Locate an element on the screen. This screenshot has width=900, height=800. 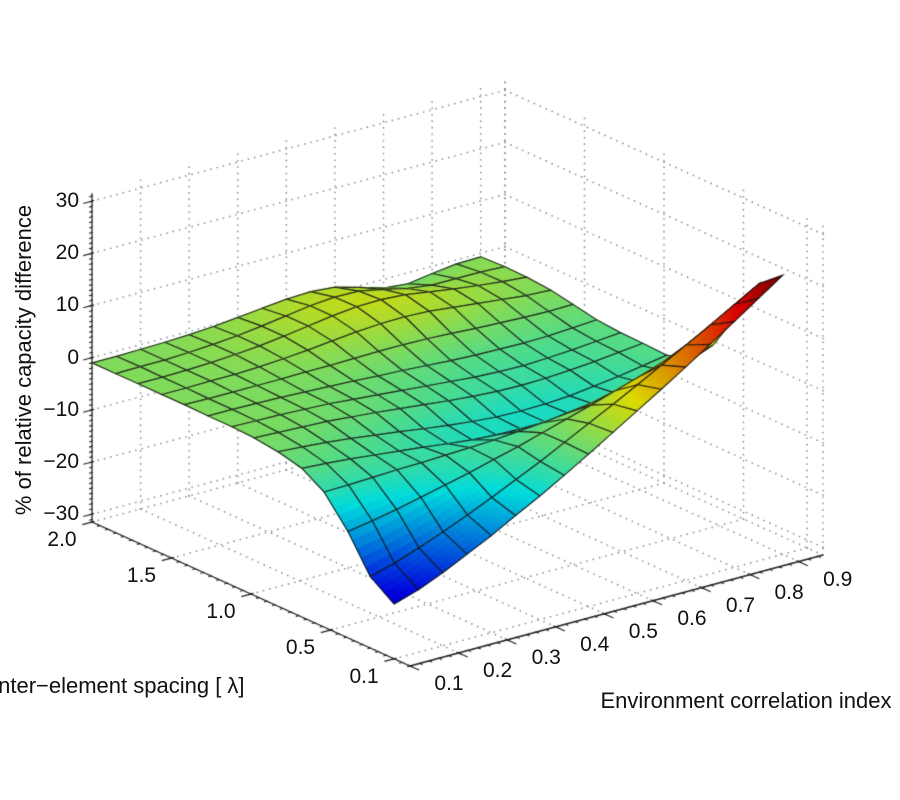
z-tick-label: 10 is located at coordinates (67, 305).